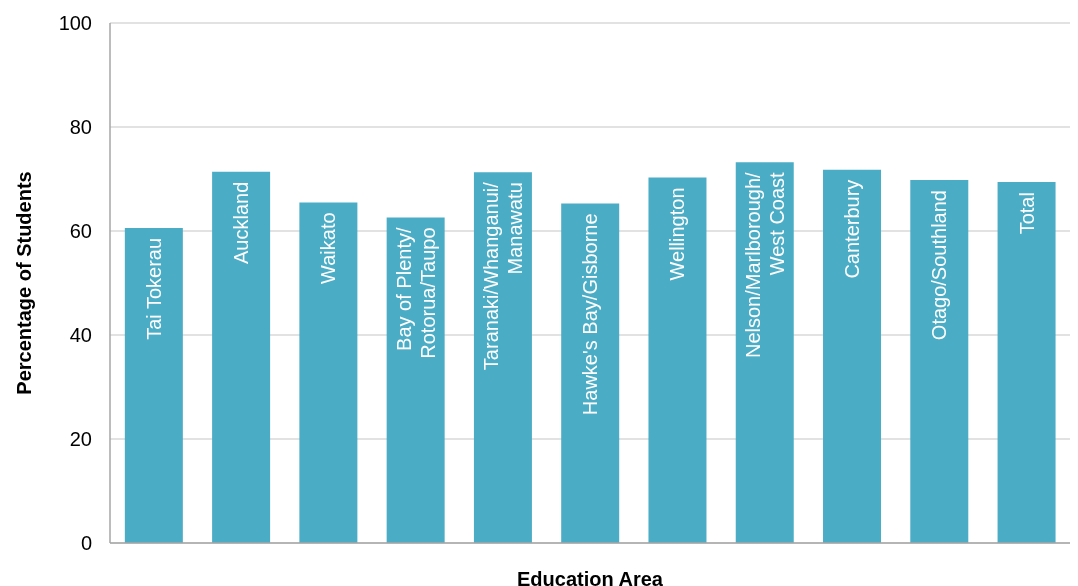  What do you see at coordinates (677, 234) in the screenshot?
I see `x-tick-label: Wellington` at bounding box center [677, 234].